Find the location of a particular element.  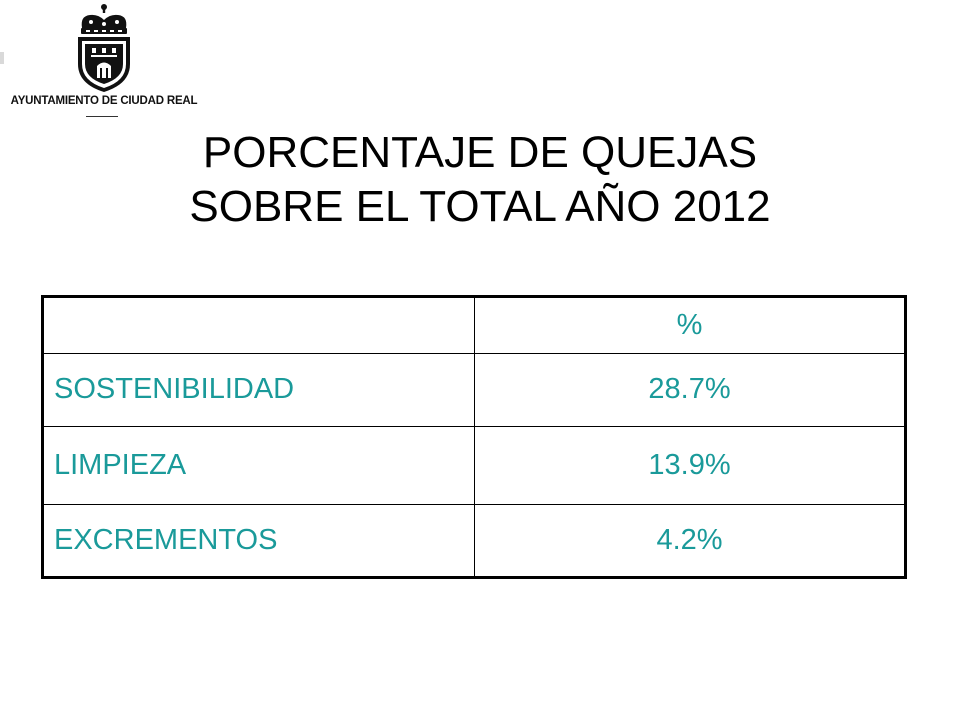

edge-mark is located at coordinates (2, 58).